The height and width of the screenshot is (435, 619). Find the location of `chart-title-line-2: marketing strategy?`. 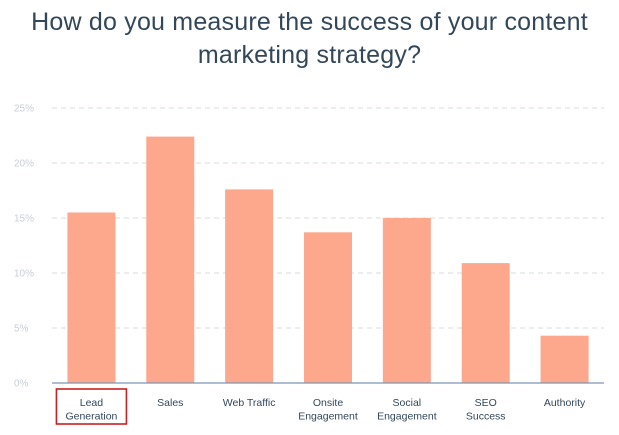

chart-title-line-2: marketing strategy? is located at coordinates (309, 55).